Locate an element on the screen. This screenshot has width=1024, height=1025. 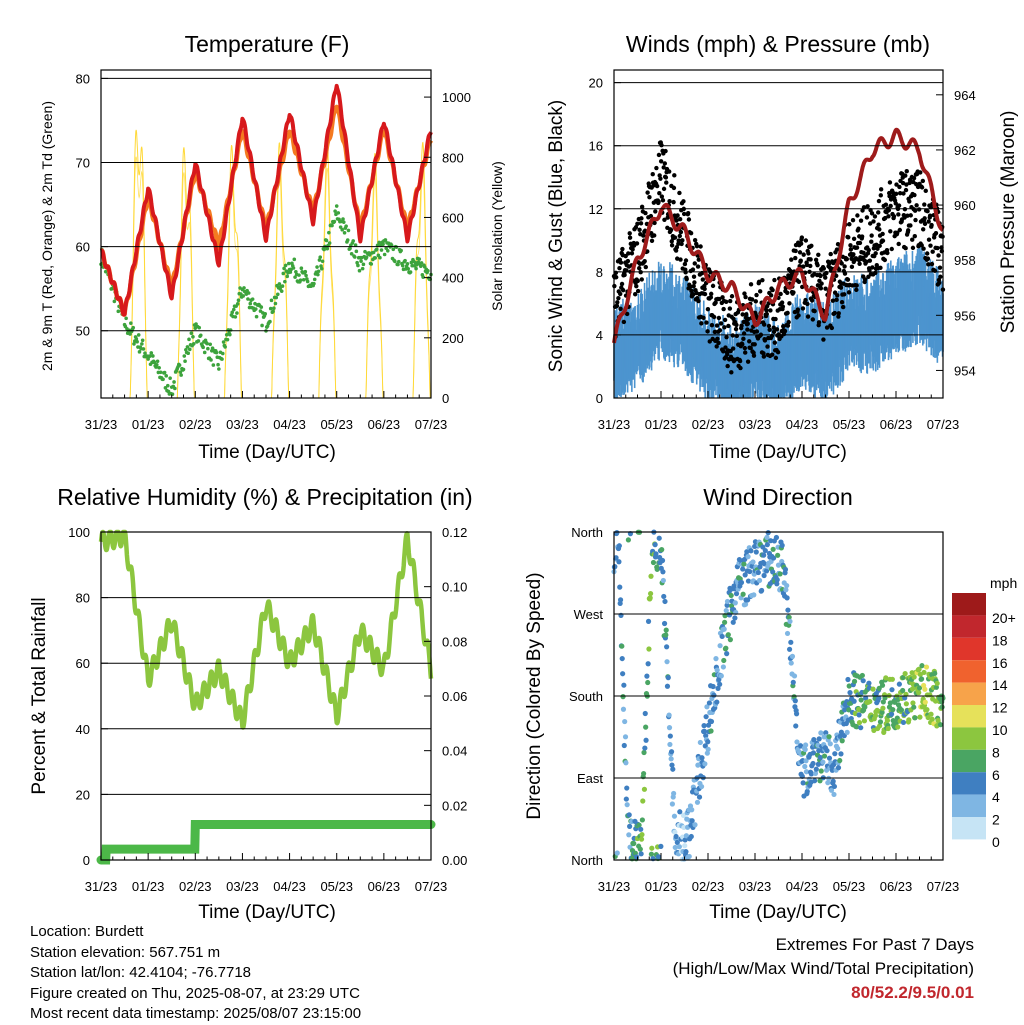
rh-y2tick-label: 0.12 is located at coordinates (454, 532).